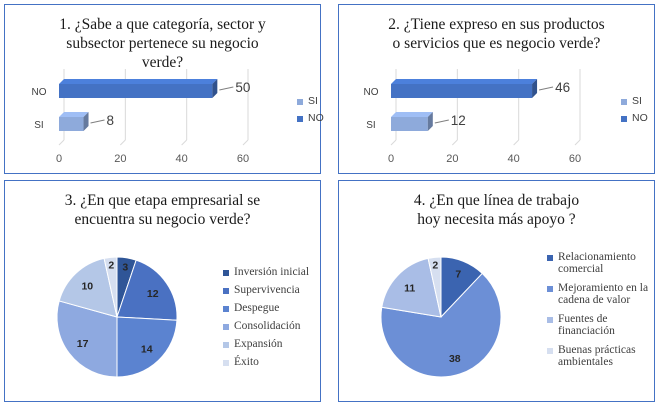  What do you see at coordinates (458, 120) in the screenshot?
I see `data-label: 12` at bounding box center [458, 120].